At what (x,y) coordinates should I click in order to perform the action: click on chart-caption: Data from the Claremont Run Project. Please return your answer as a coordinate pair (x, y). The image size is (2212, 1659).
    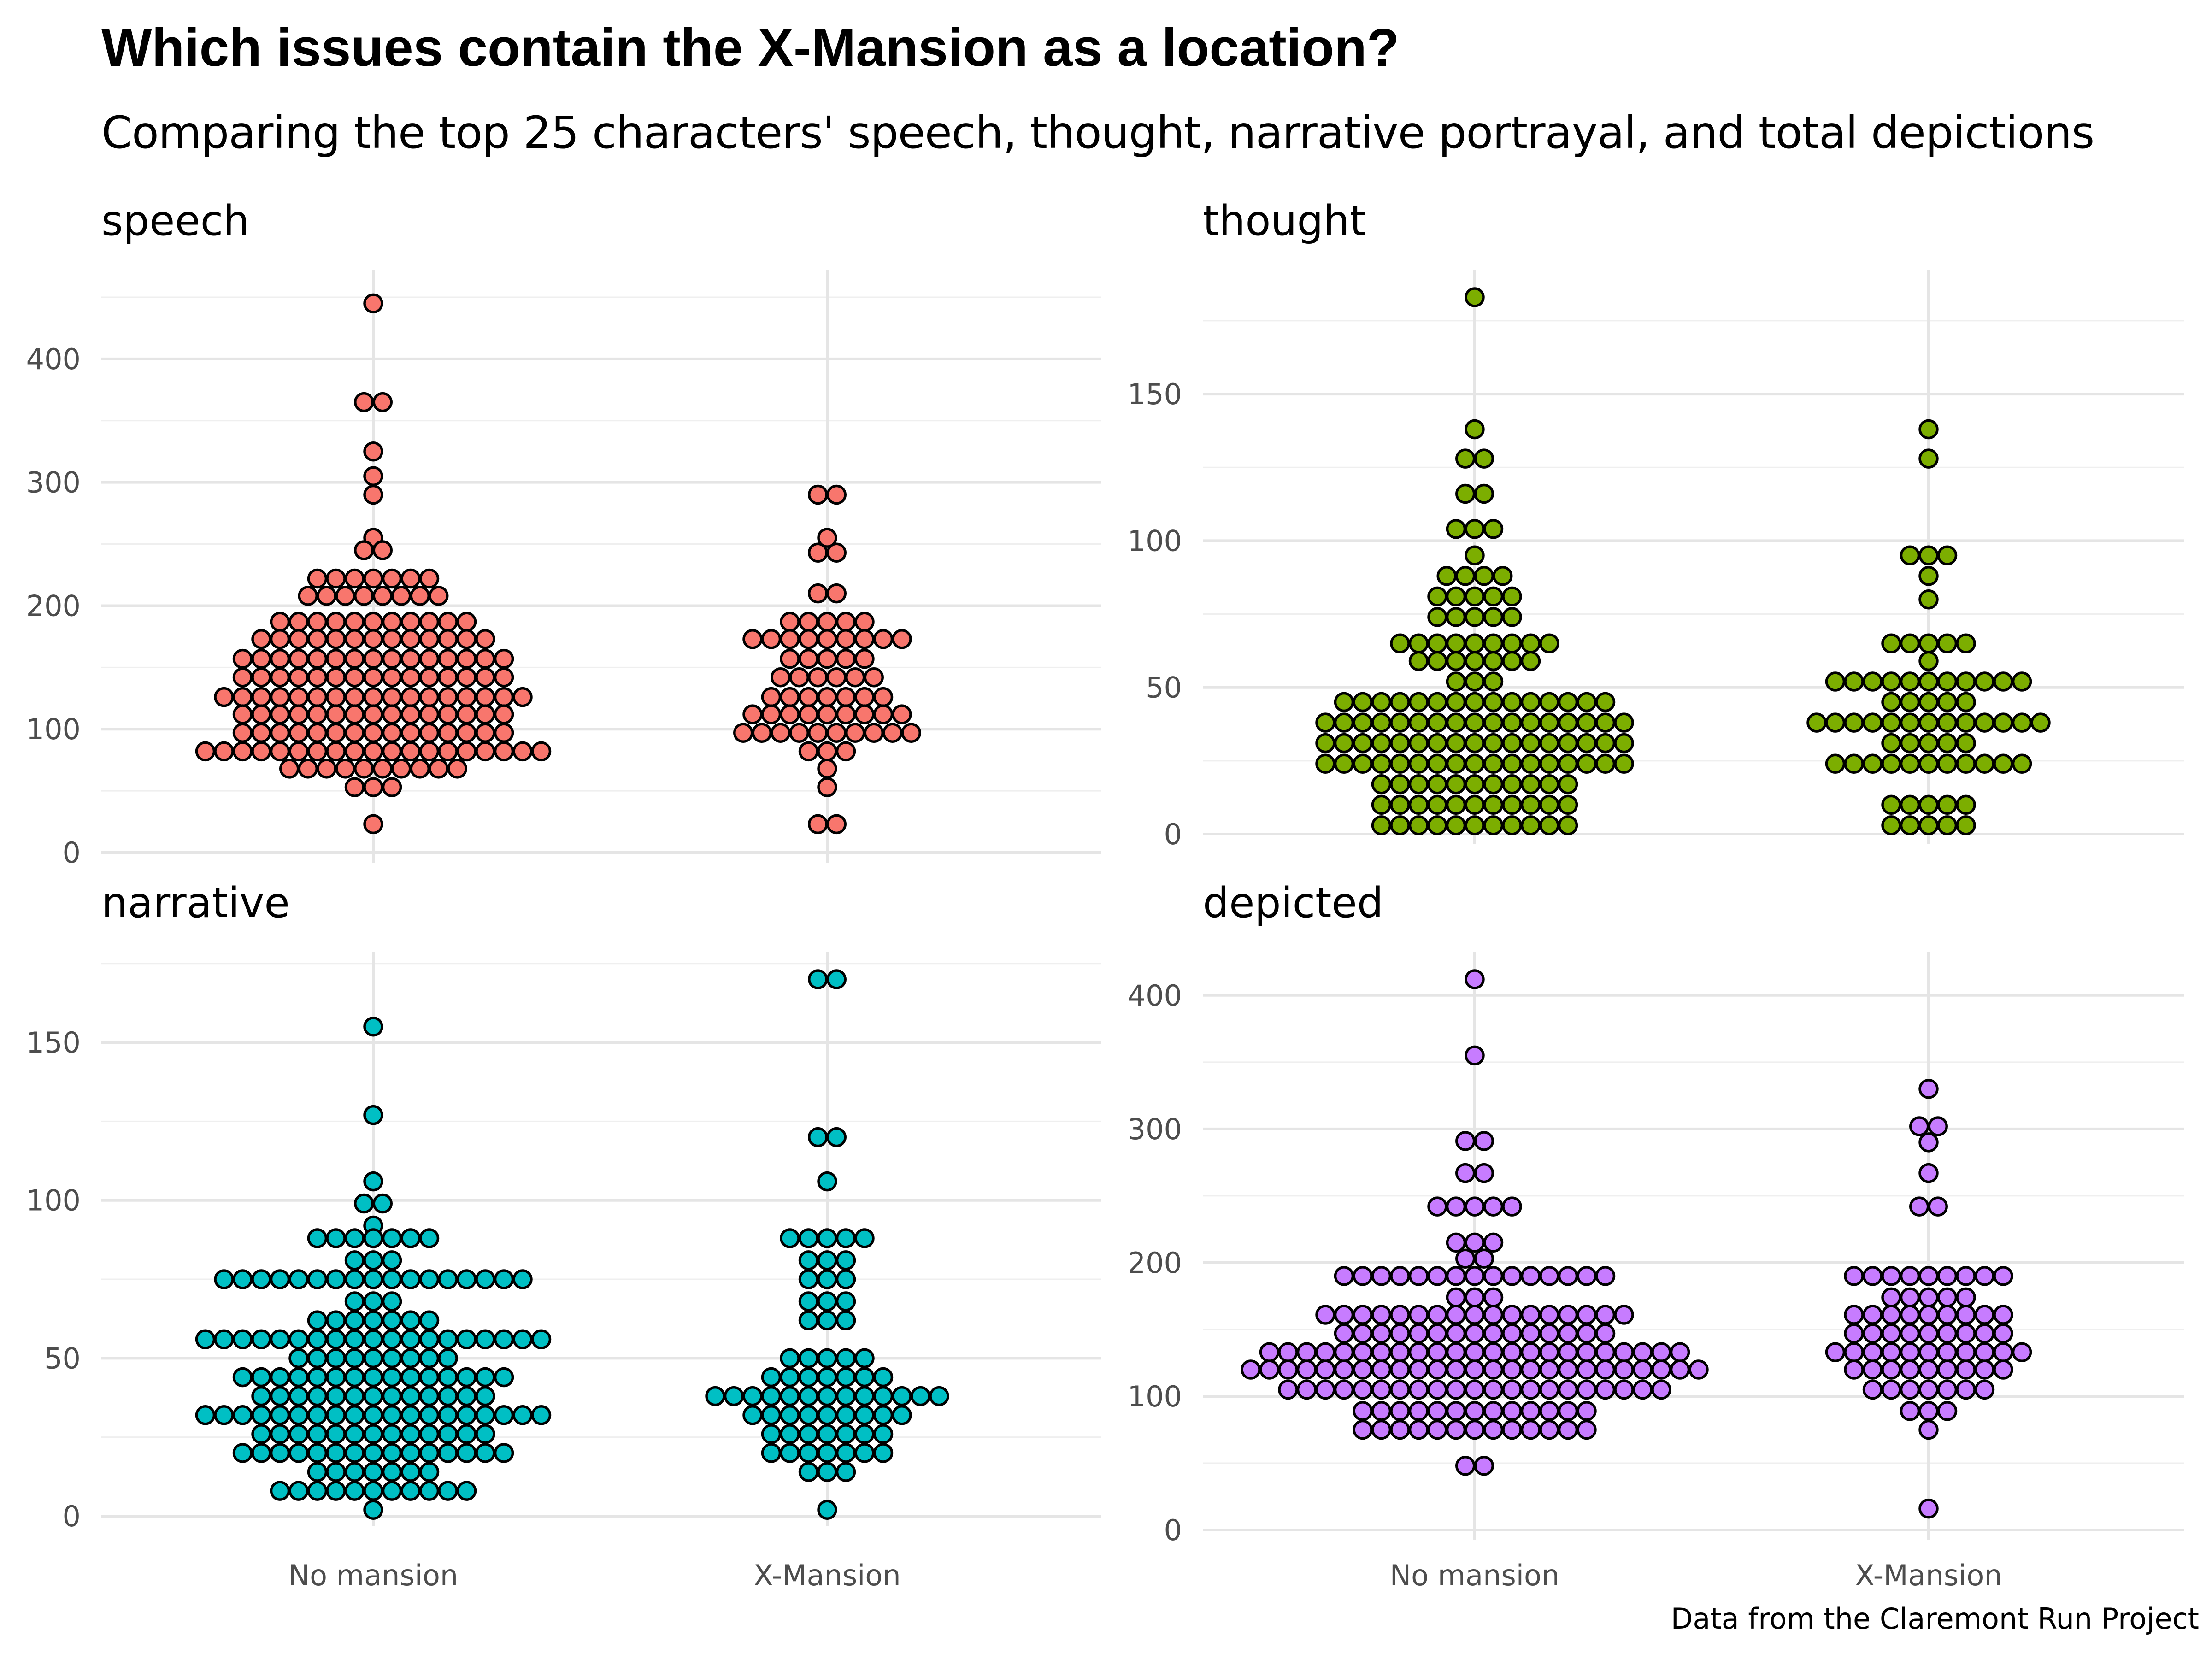
    Looking at the image, I should click on (1935, 1618).